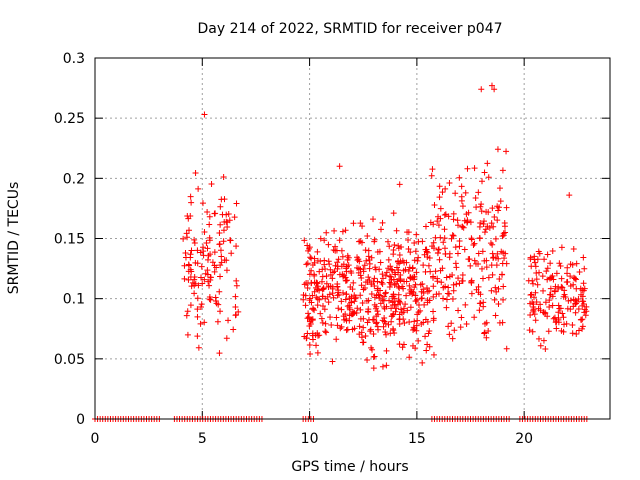  I want to click on y-tick-label: 0.25, so click(69, 119).